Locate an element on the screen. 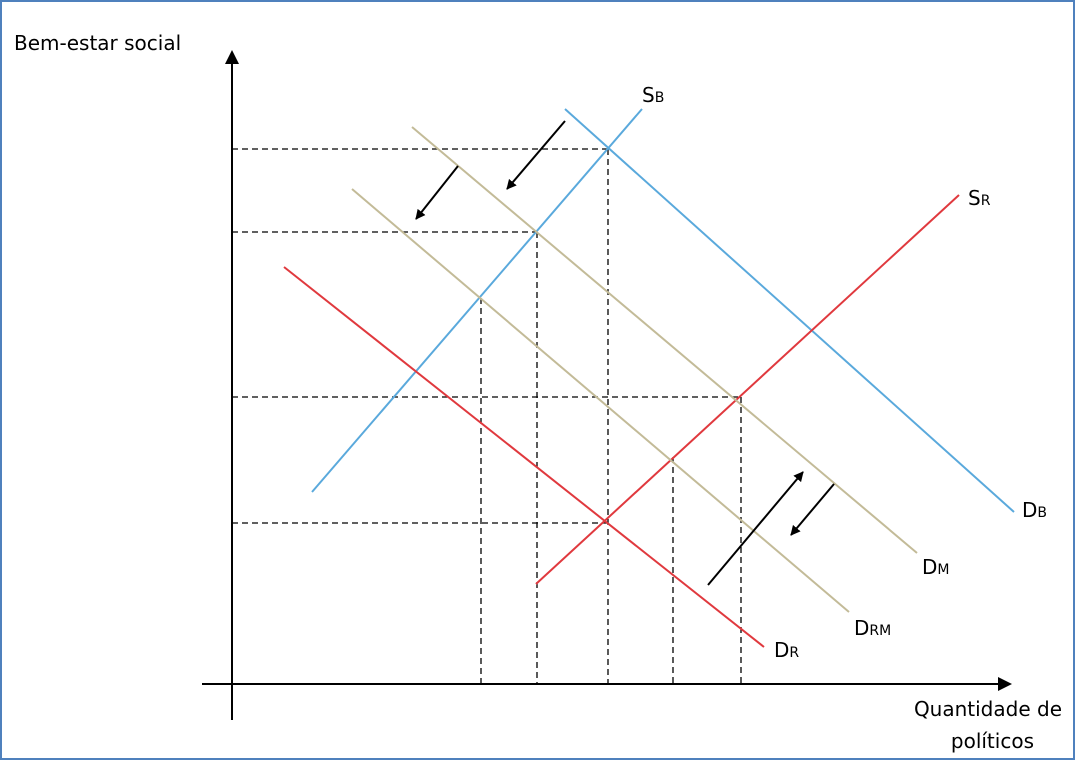 This screenshot has width=1075, height=760. y-axis-title: Bem-estar social is located at coordinates (97, 43).